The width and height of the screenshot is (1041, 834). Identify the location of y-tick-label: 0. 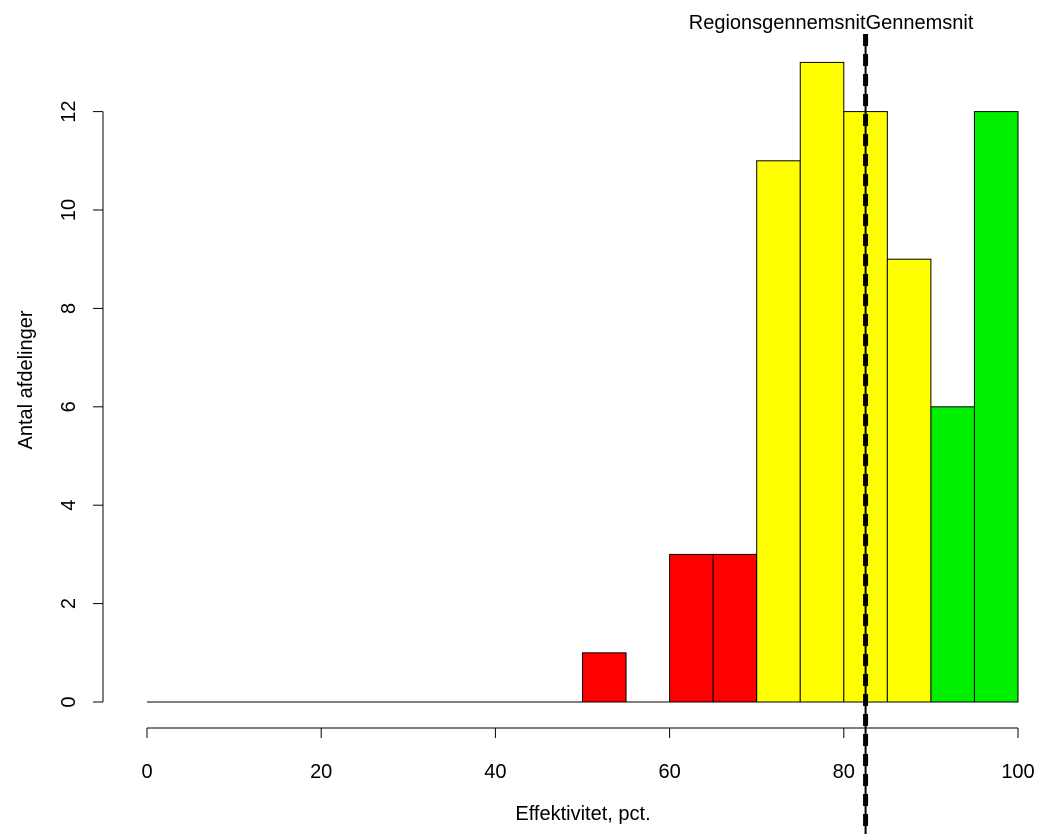
(69, 701).